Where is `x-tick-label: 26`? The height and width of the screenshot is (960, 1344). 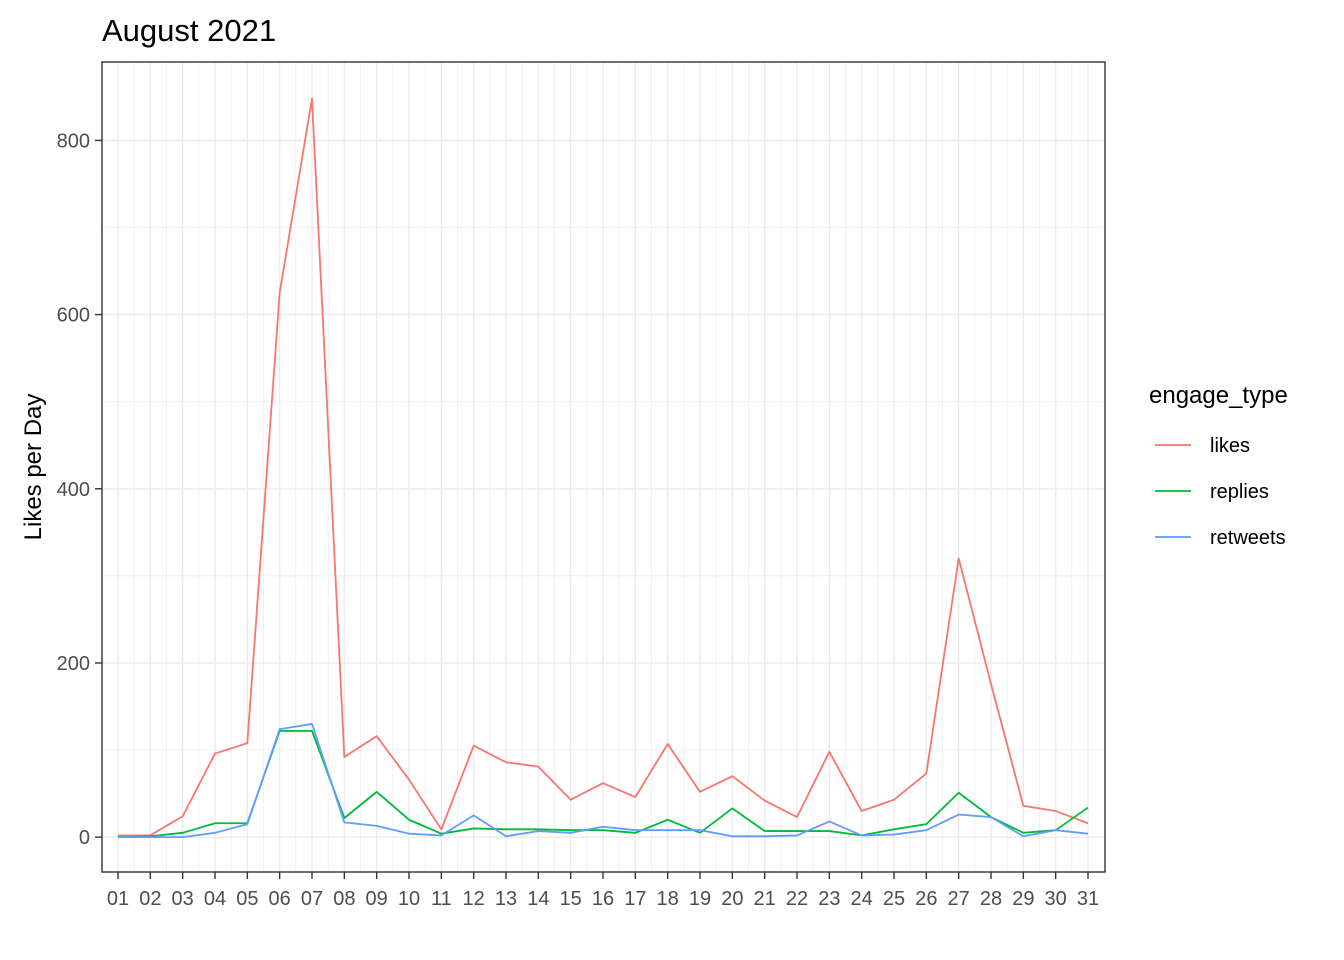 x-tick-label: 26 is located at coordinates (926, 899).